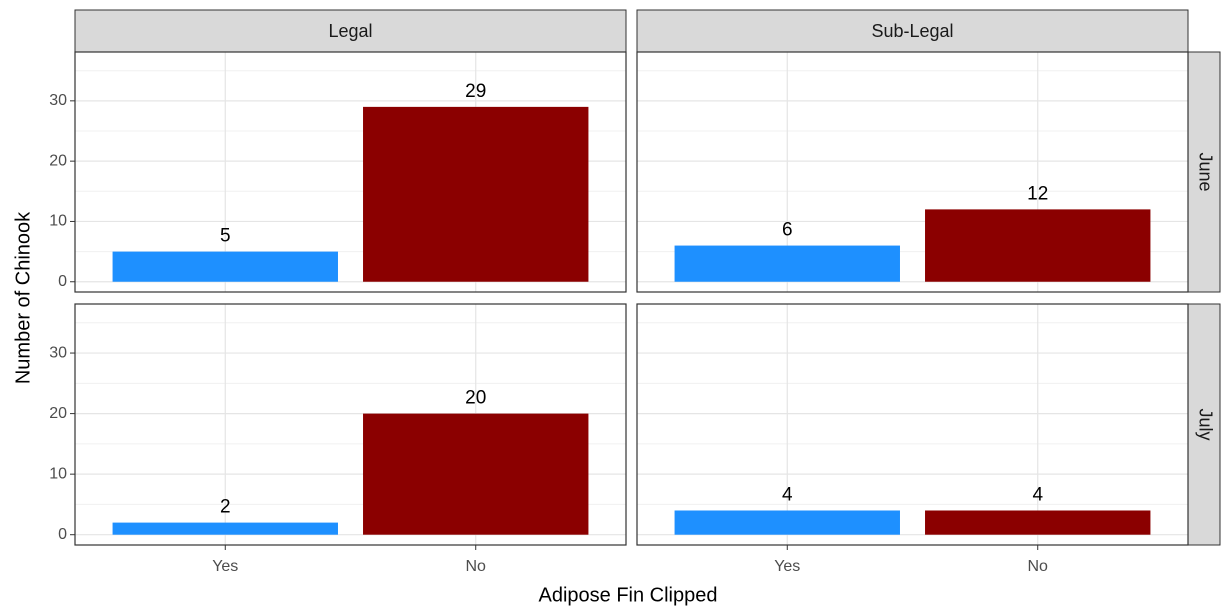 This screenshot has height=614, width=1222. I want to click on facet-label: July, so click(1205, 424).